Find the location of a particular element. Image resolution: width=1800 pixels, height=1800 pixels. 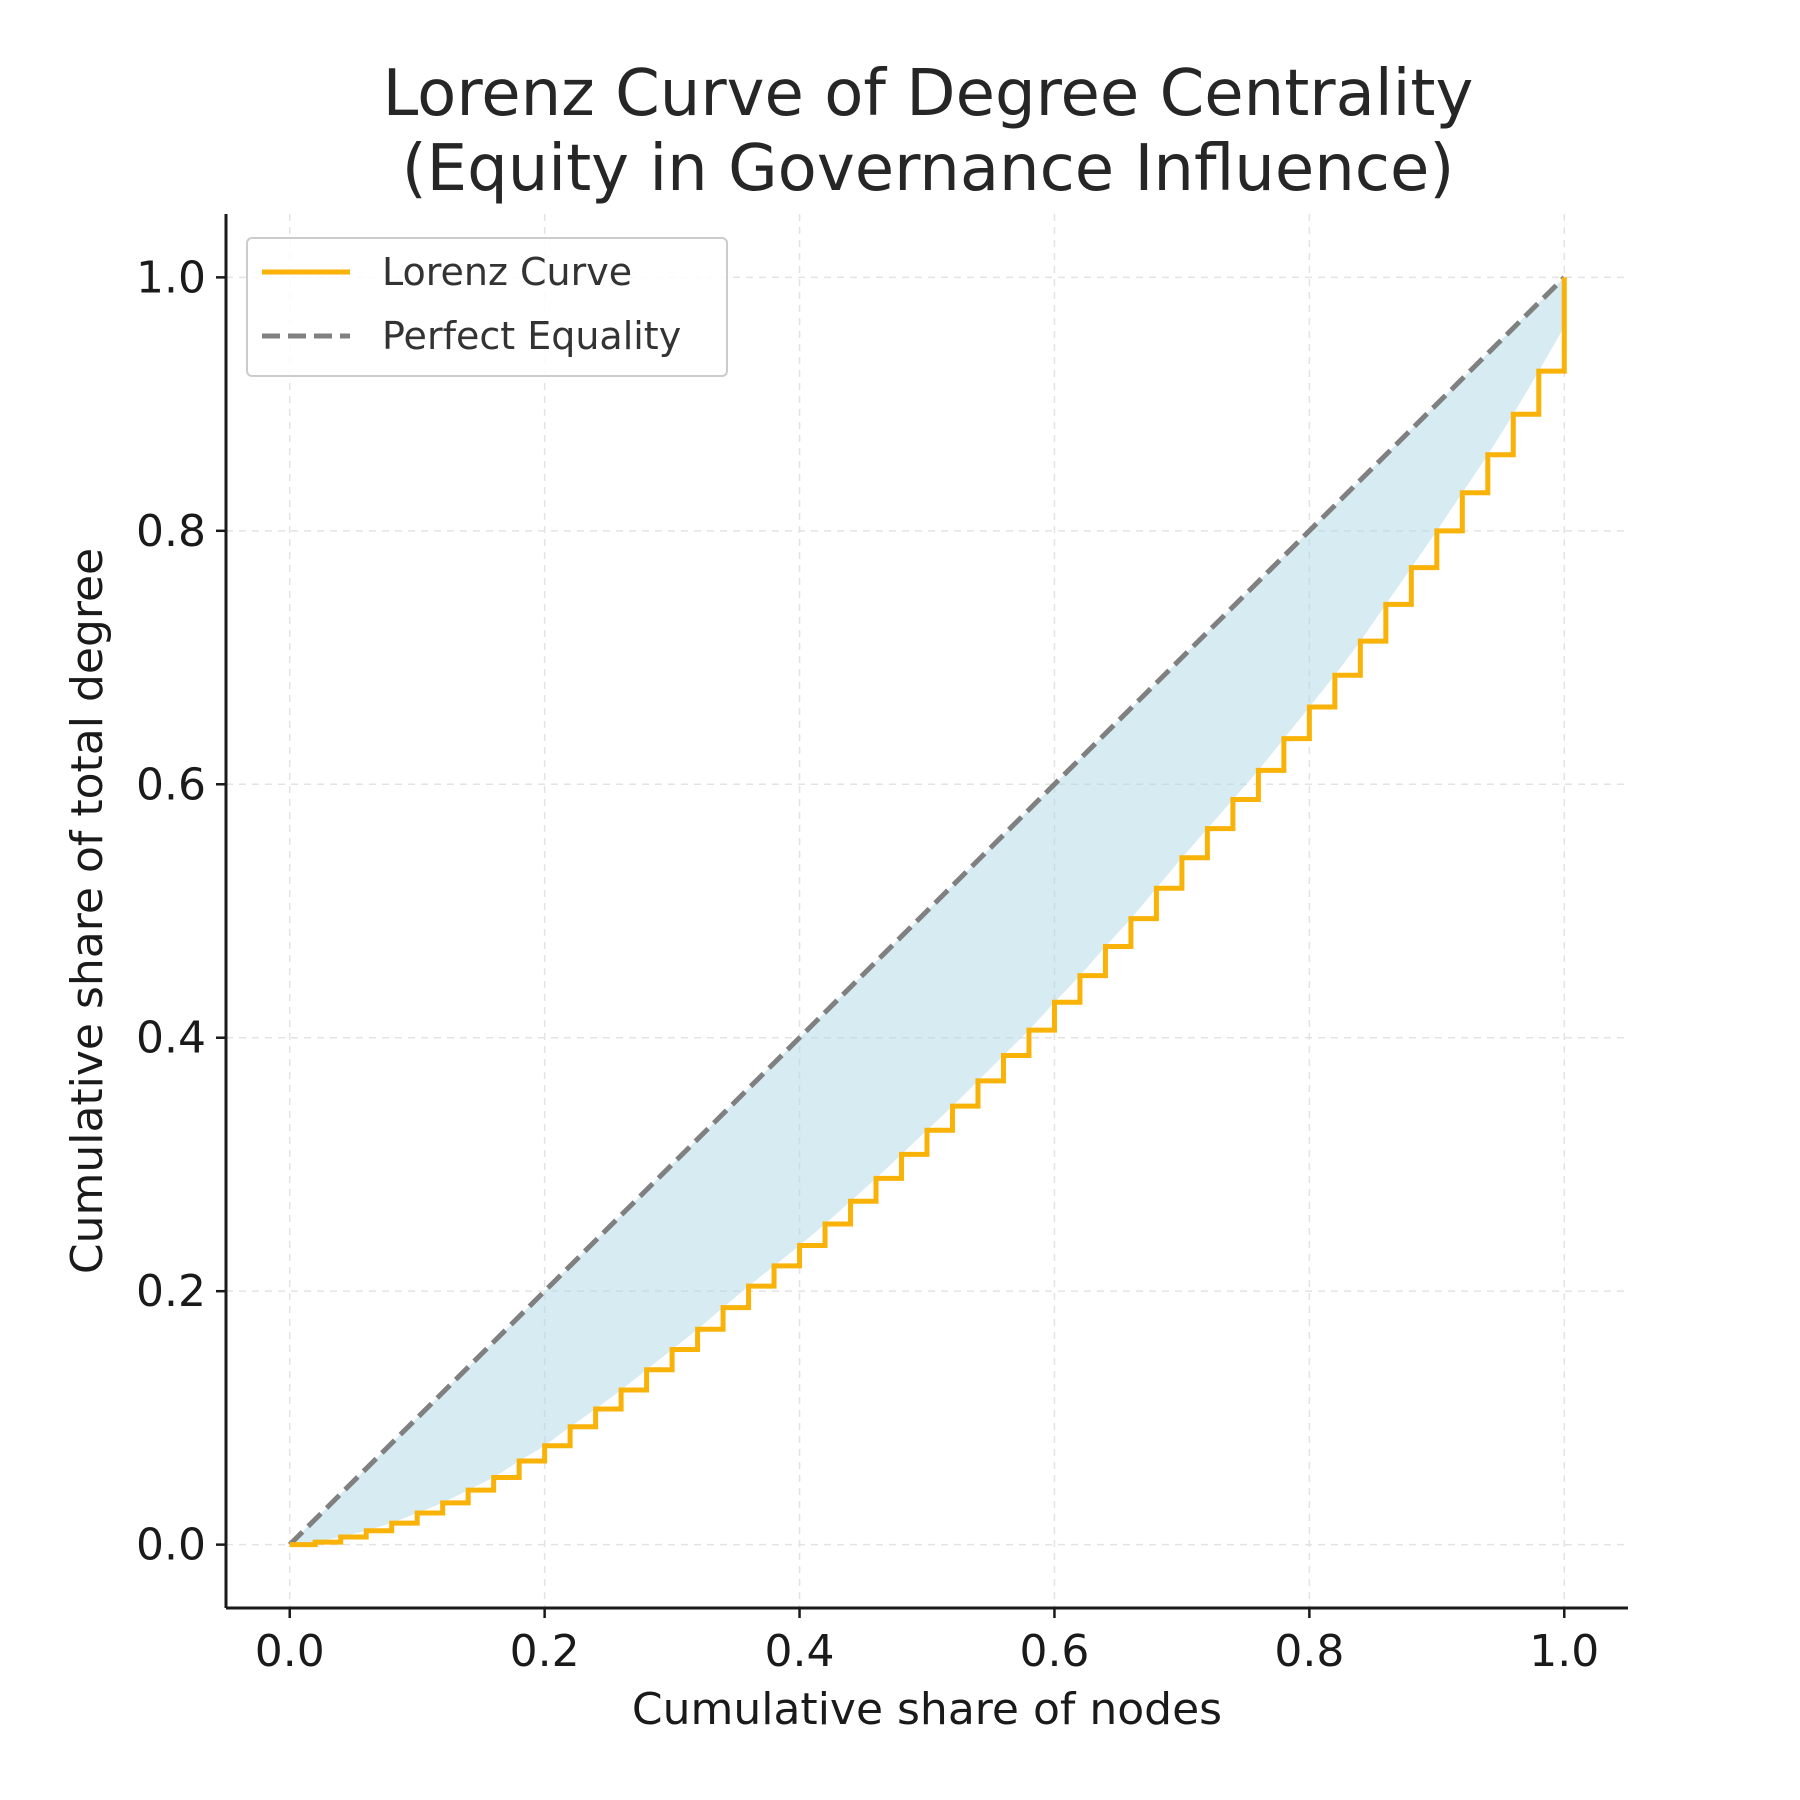

chart-title-line-1: Lorenz Curve of Degree Centrality is located at coordinates (928, 94).